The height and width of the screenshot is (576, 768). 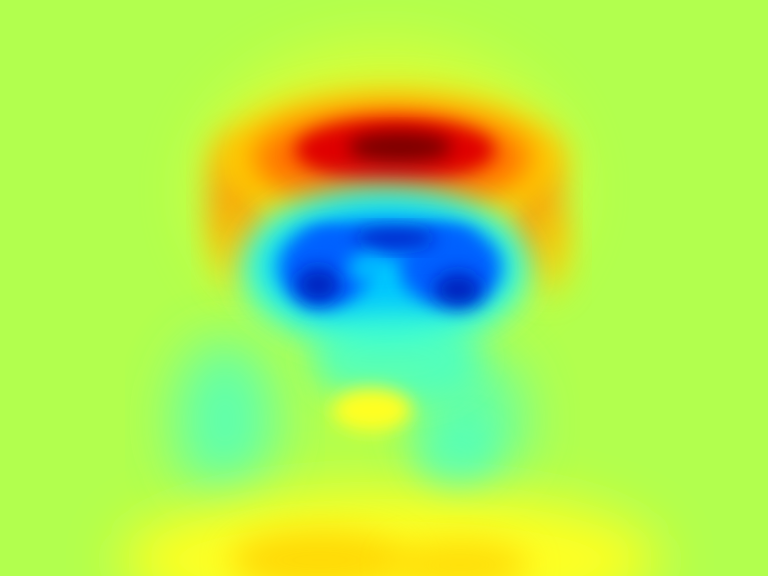 What do you see at coordinates (460, 558) in the screenshot?
I see `shoulders-warm-core-right` at bounding box center [460, 558].